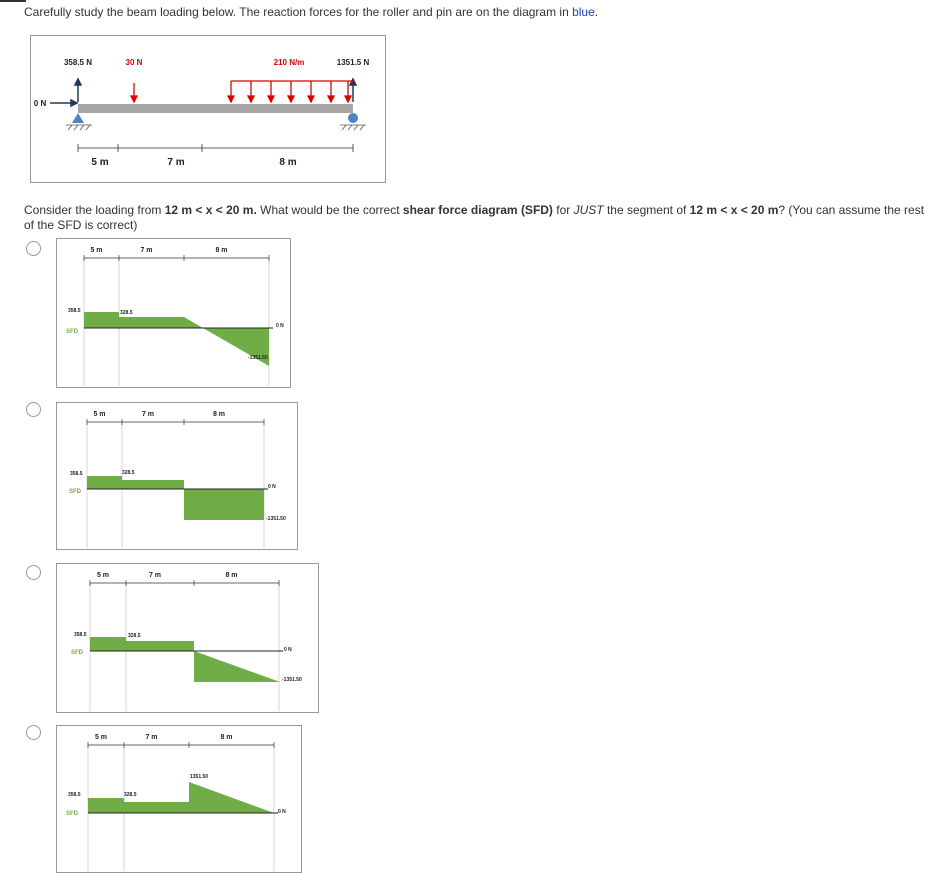 The height and width of the screenshot is (873, 936). I want to click on q-bold: 12 m < x < 20 m., so click(210, 210).